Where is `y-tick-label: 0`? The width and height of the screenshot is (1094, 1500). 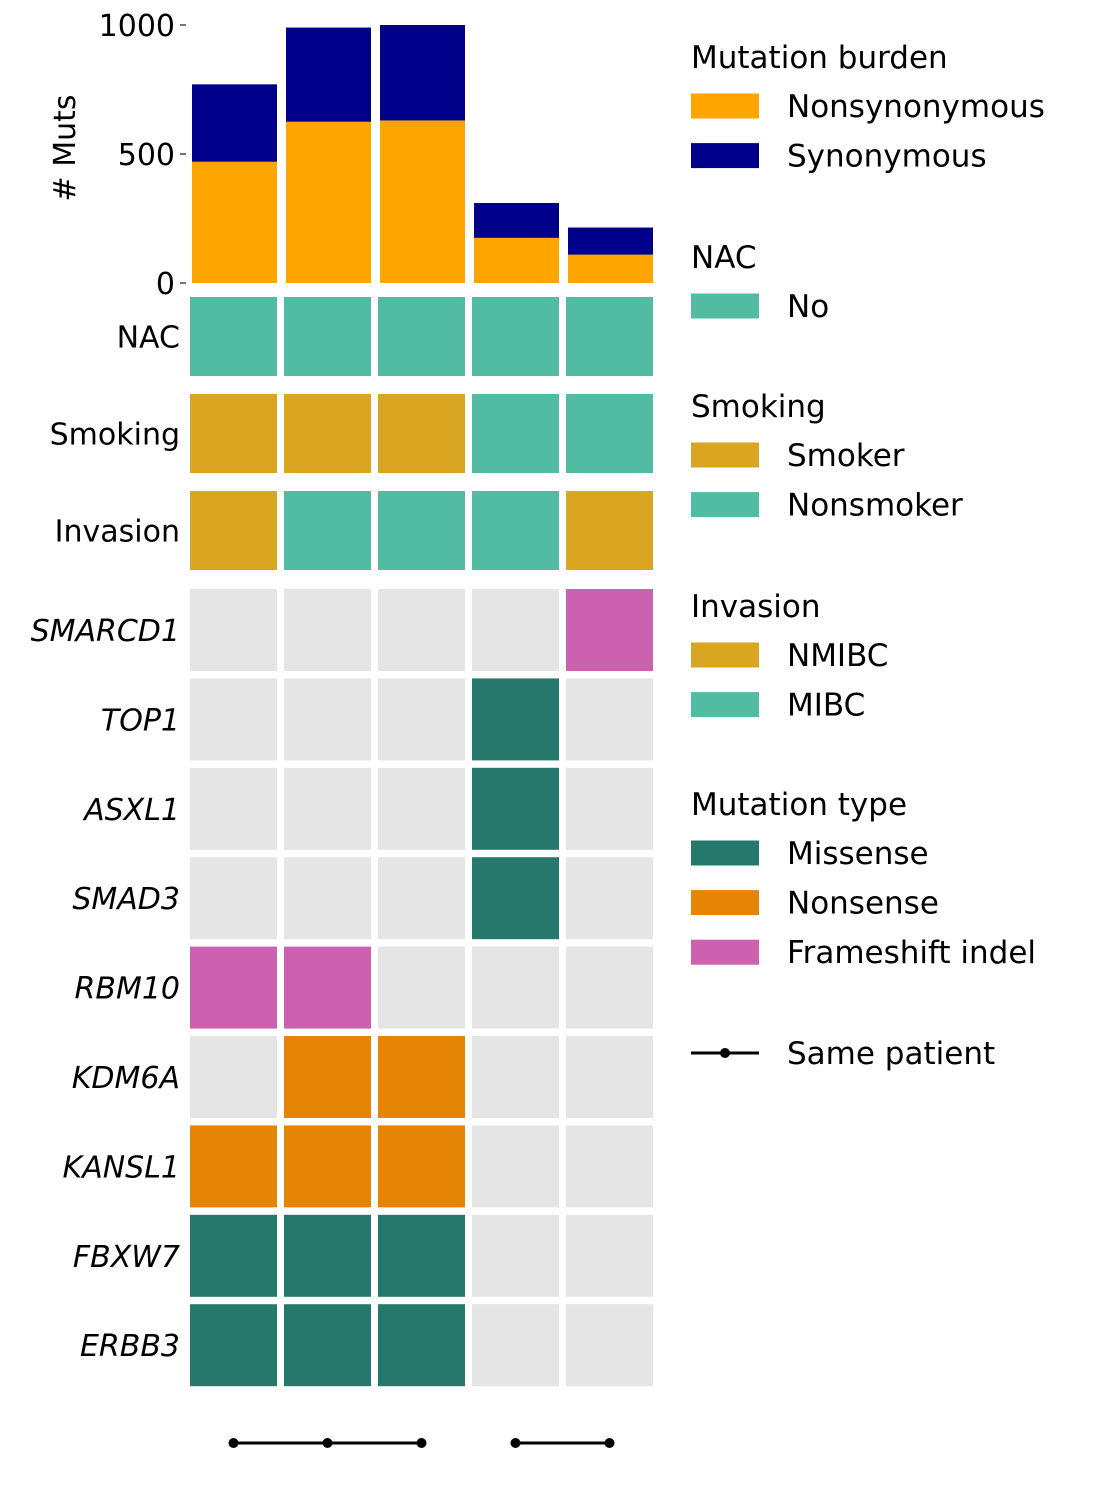 y-tick-label: 0 is located at coordinates (165, 284).